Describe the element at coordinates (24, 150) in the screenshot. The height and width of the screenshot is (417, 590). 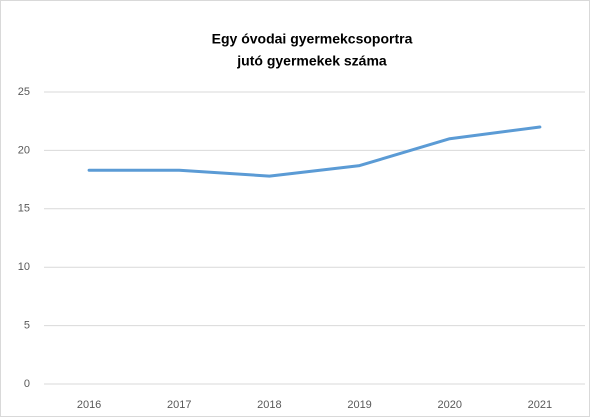
I see `y-tick-label: 20` at that location.